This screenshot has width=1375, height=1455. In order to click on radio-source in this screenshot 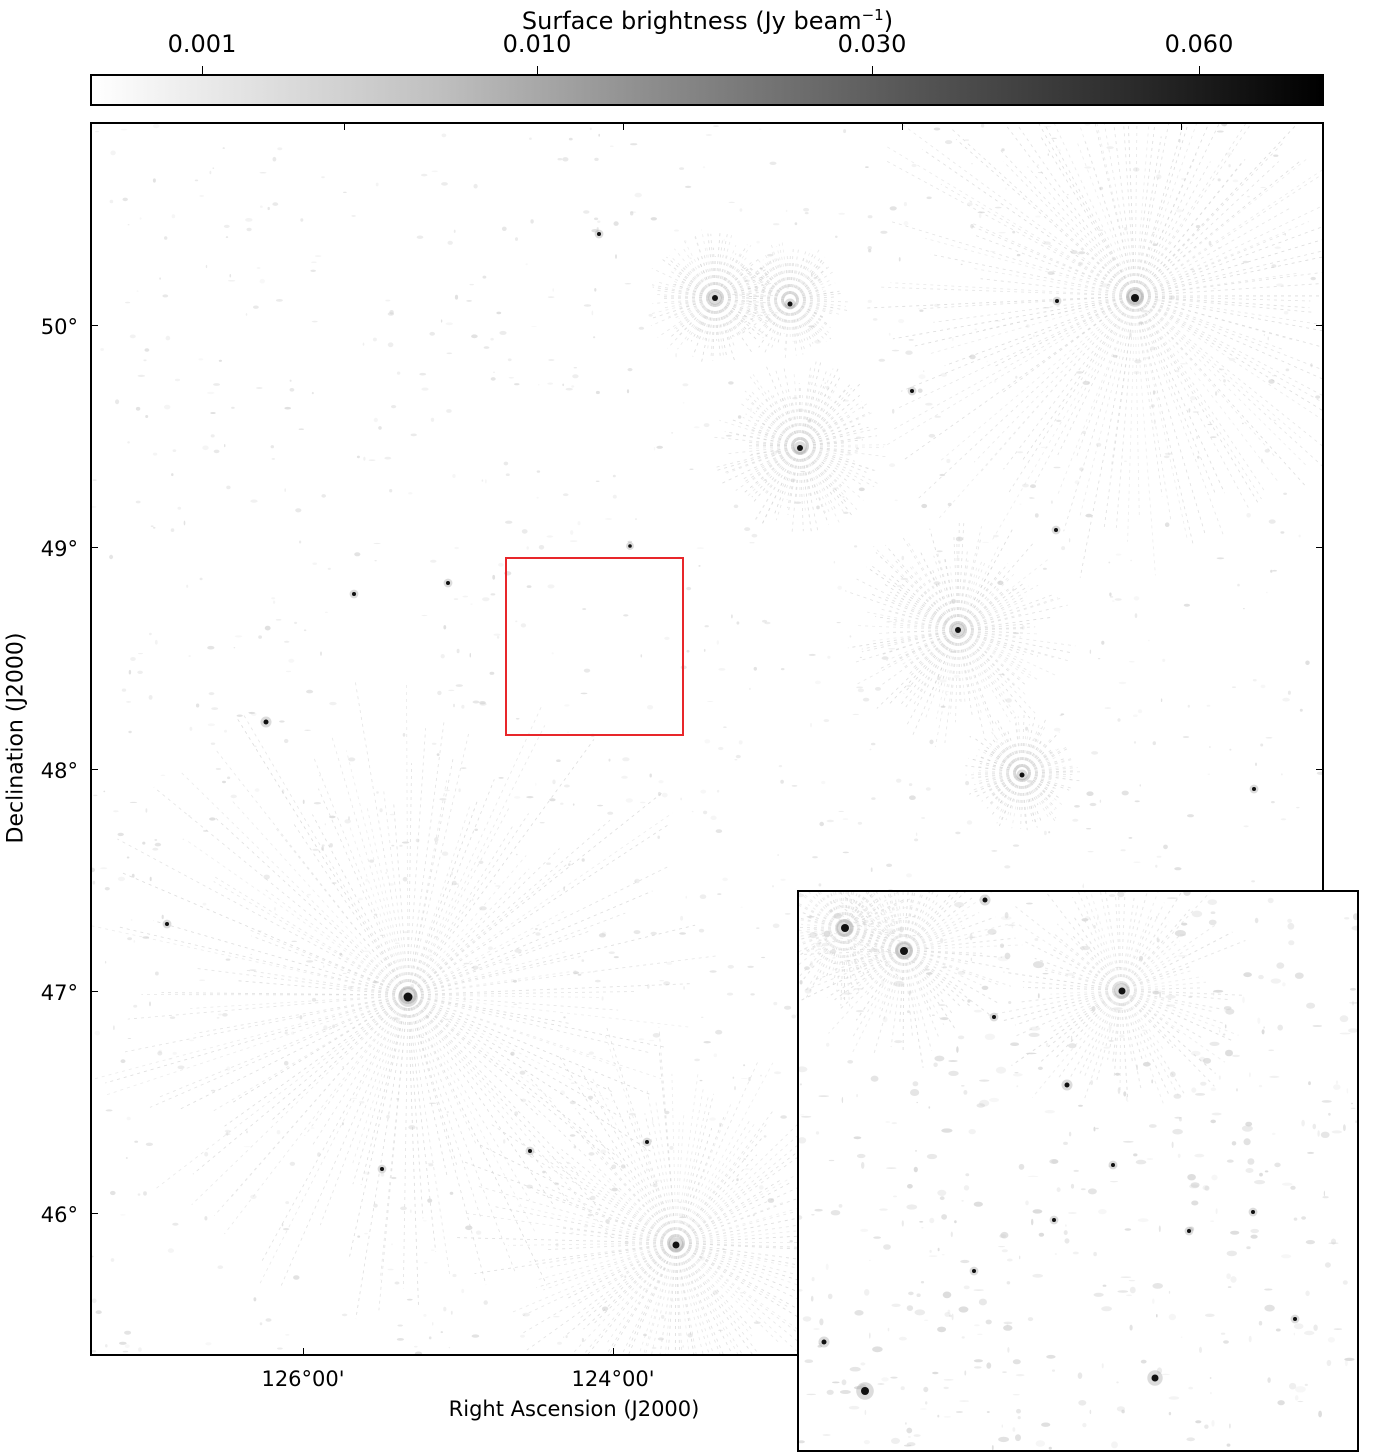, I will do `click(985, 900)`.